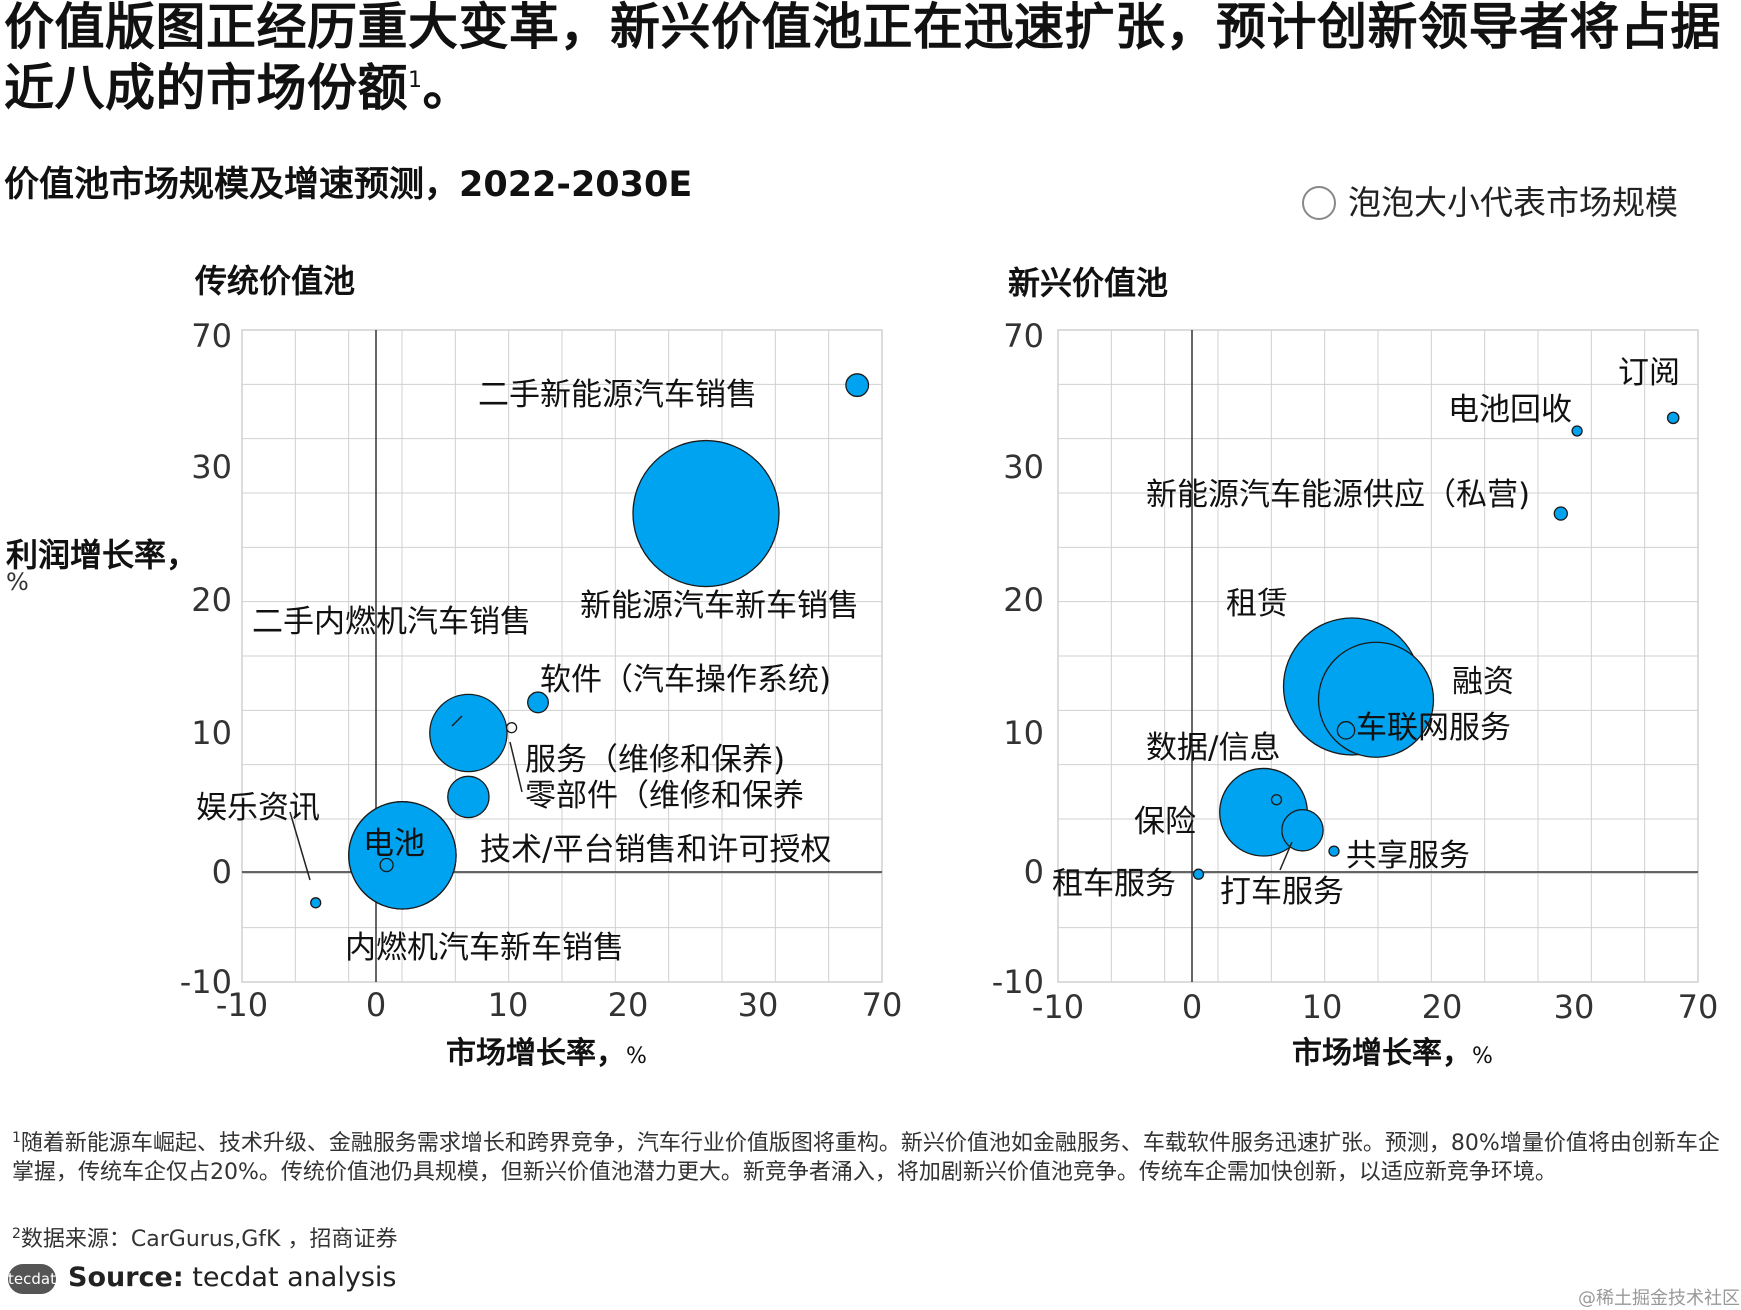  What do you see at coordinates (394, 844) in the screenshot?
I see `bubble-label: 电池` at bounding box center [394, 844].